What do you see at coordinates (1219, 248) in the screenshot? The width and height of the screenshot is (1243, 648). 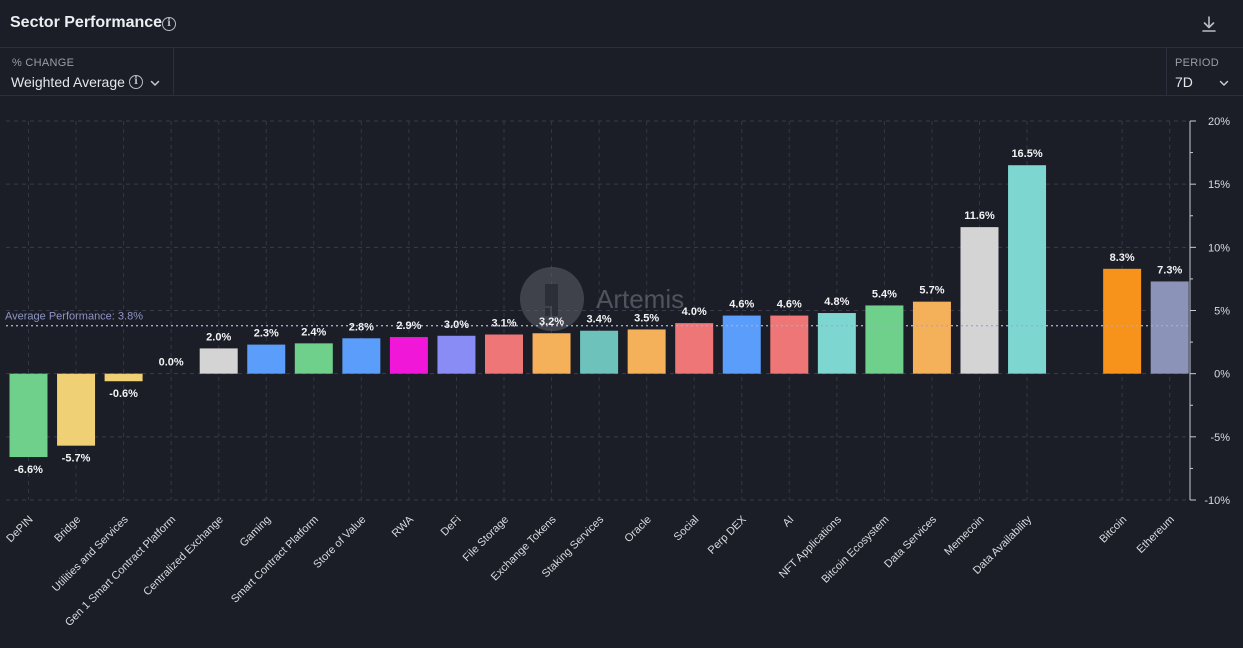 I see `y-tick-label: 10%` at bounding box center [1219, 248].